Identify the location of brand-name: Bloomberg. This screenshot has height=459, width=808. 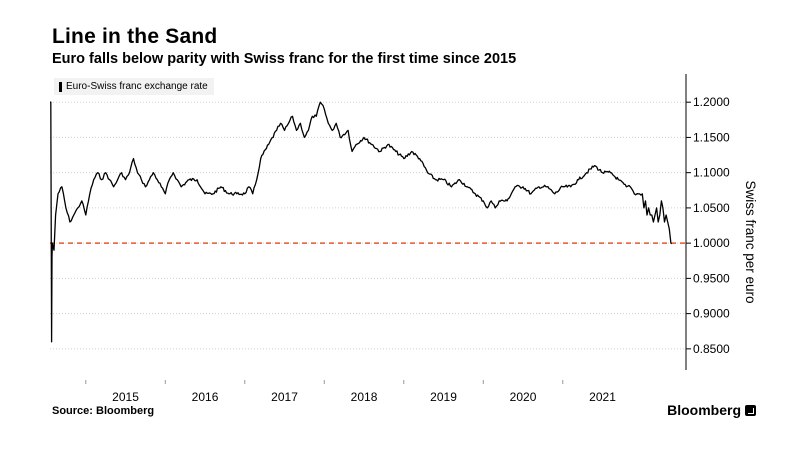
(704, 410).